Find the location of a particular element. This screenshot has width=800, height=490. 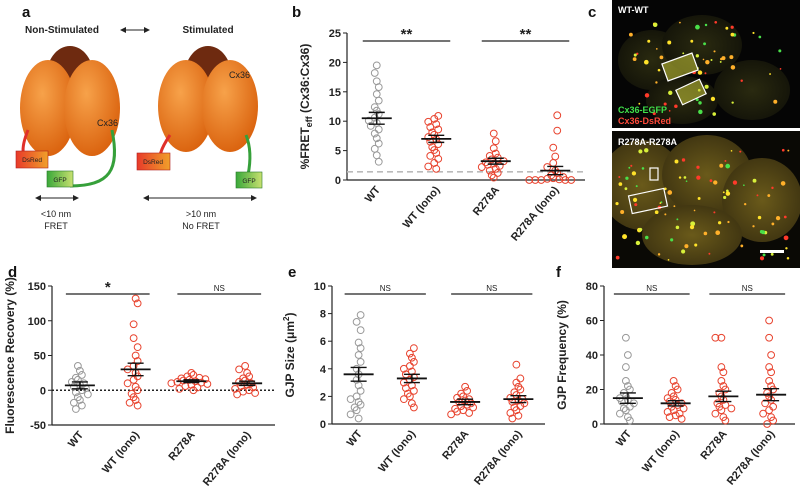

panel-label-a: a is located at coordinates (26, 12).